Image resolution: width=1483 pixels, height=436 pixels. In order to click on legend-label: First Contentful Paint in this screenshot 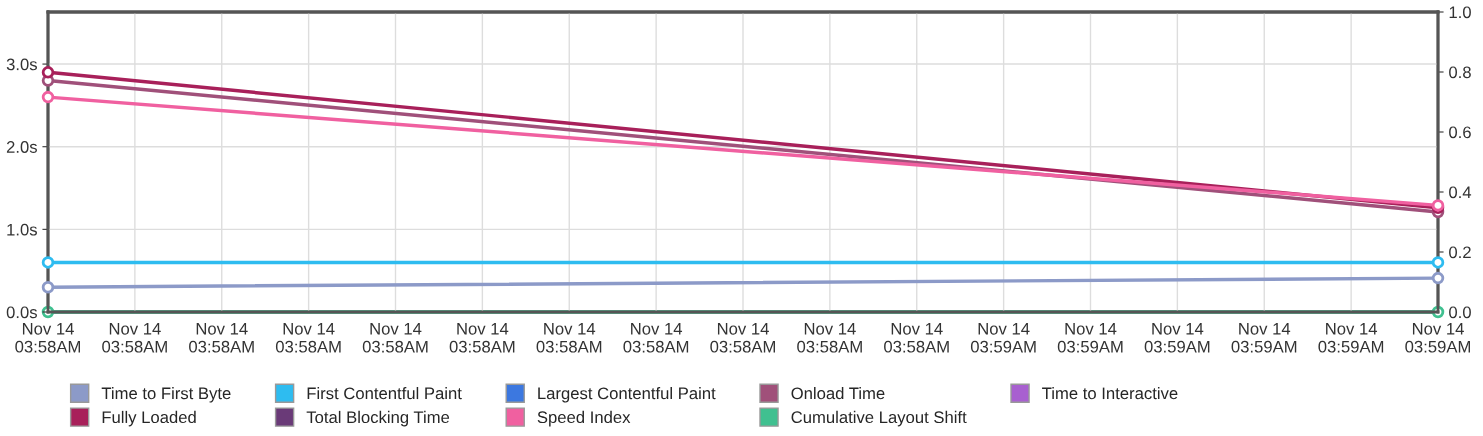, I will do `click(384, 393)`.